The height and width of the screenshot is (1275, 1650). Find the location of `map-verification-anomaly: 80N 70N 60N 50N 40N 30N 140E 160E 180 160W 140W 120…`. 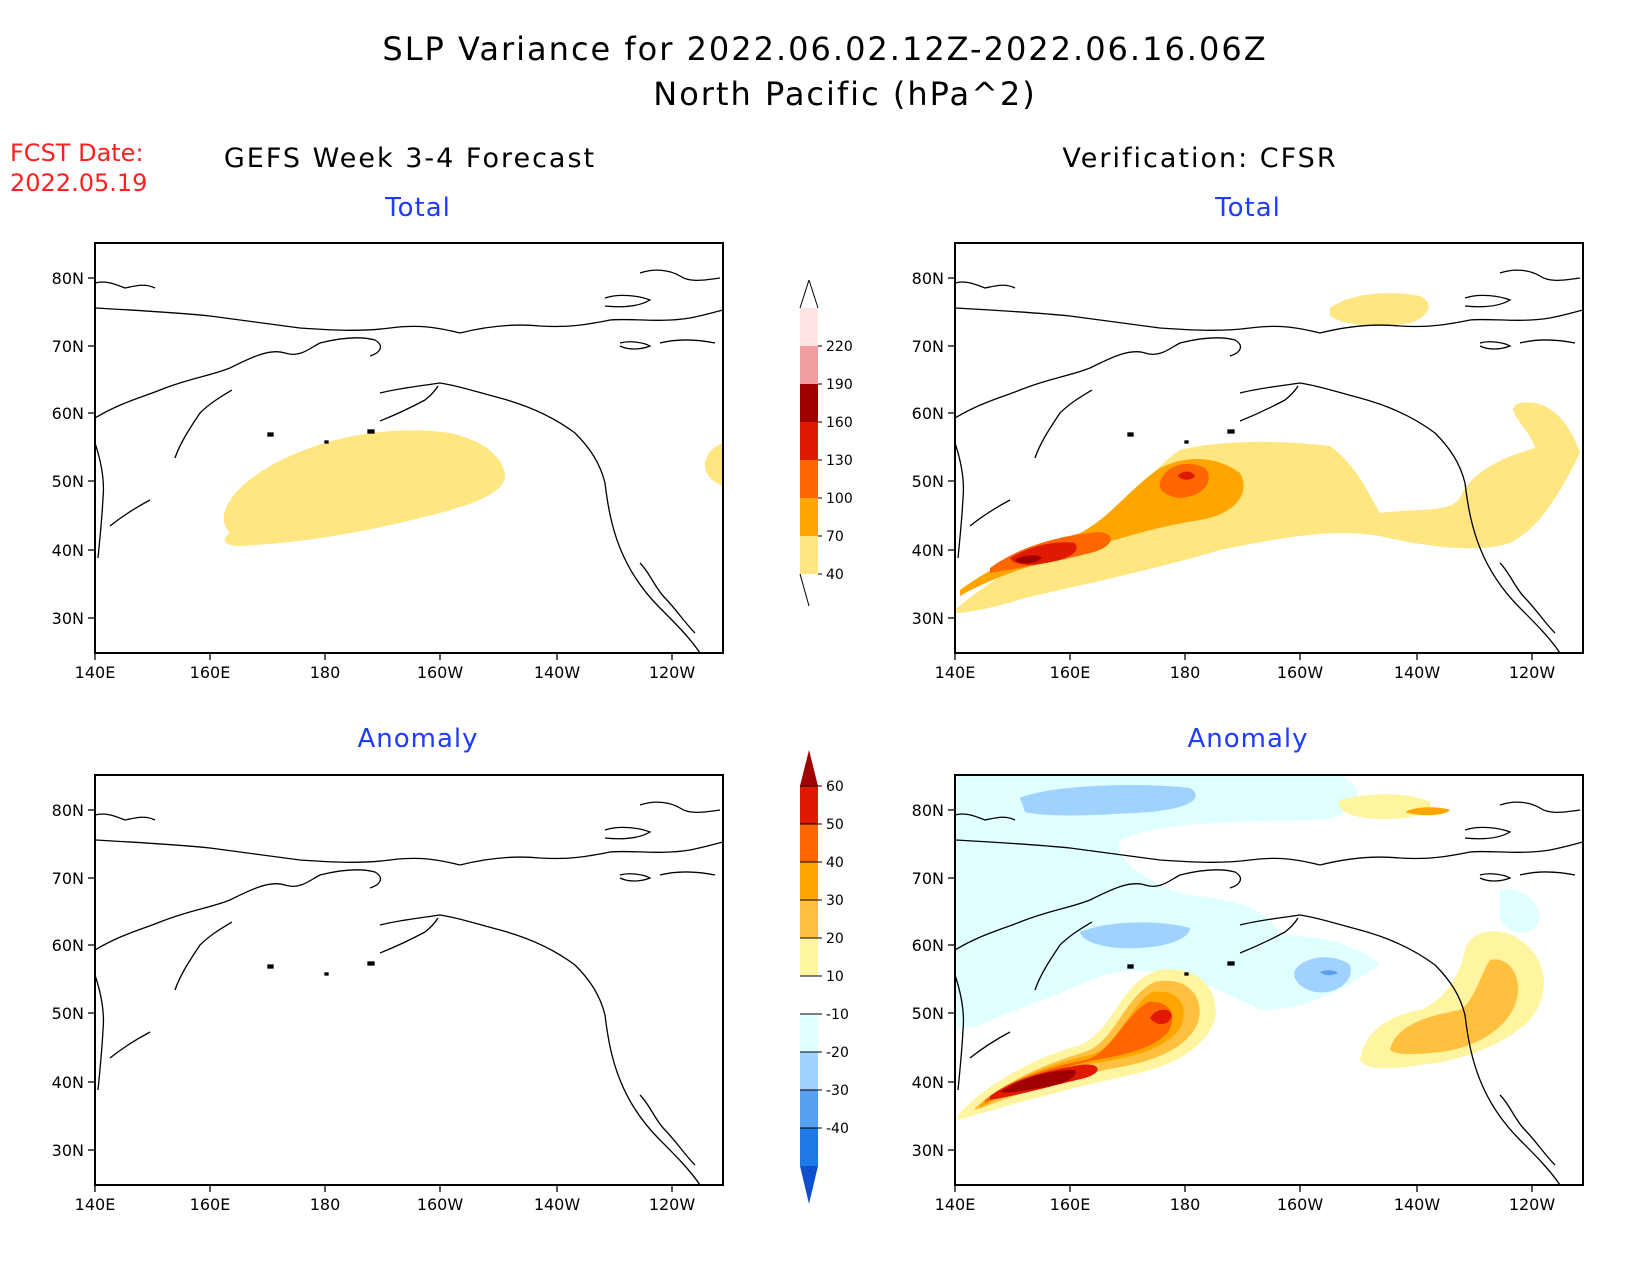

map-verification-anomaly: 80N 70N 60N 50N 40N 30N 140E 160E 180 160W 140W 120… is located at coordinates (1248, 994).